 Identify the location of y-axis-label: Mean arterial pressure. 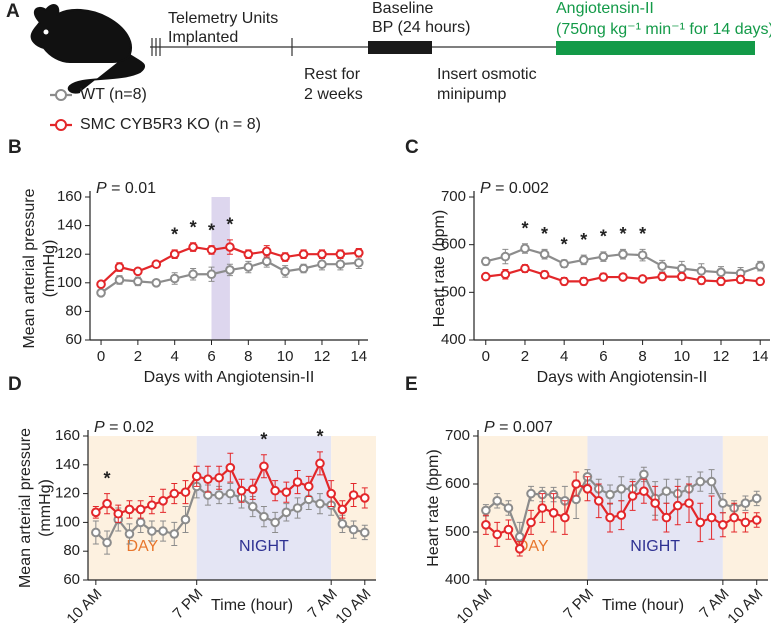
(25, 508).